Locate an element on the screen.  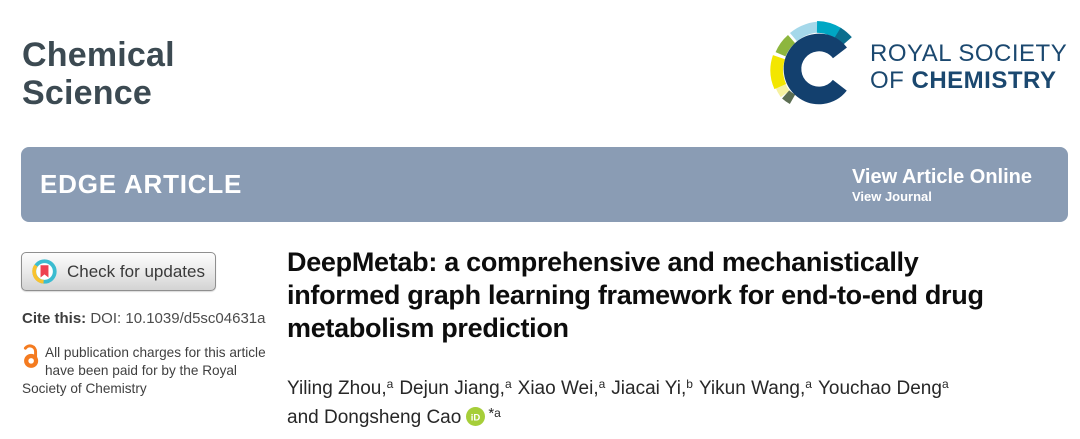
view-article-online-link: View Article Online is located at coordinates (941, 176).